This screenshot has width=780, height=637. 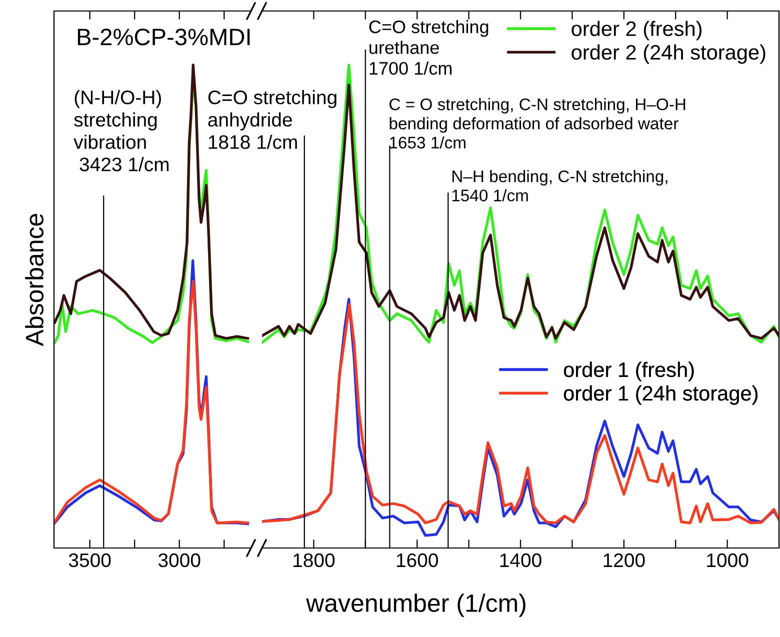 What do you see at coordinates (538, 123) in the screenshot?
I see `ref-line-label: C = O stretching, C-N stretching, H–O-H bending deformation of adsorbed water 1653 1/cm` at bounding box center [538, 123].